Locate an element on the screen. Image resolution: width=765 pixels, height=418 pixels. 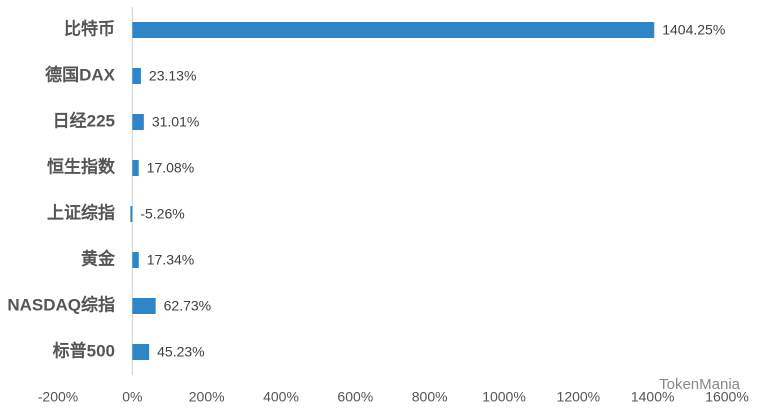
x-tick-label: 1600% is located at coordinates (727, 397).